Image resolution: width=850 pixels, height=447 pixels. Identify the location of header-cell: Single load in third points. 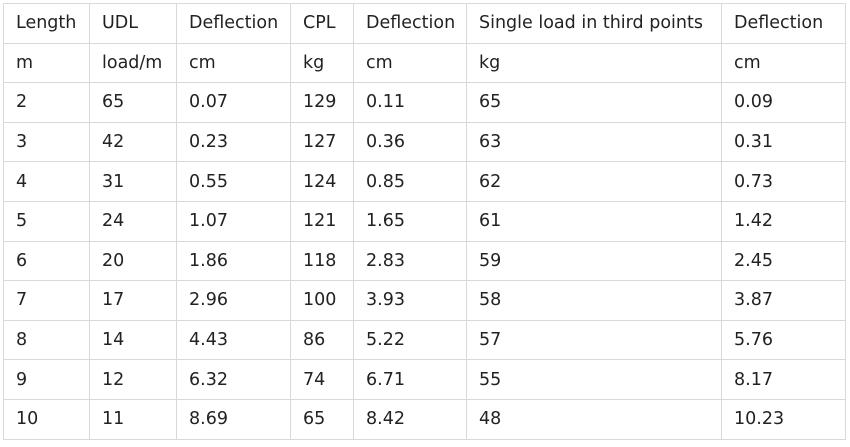
(594, 23).